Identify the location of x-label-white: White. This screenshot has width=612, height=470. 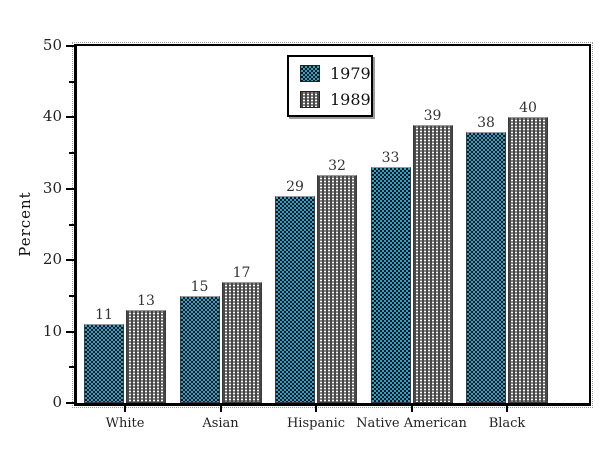
(125, 423).